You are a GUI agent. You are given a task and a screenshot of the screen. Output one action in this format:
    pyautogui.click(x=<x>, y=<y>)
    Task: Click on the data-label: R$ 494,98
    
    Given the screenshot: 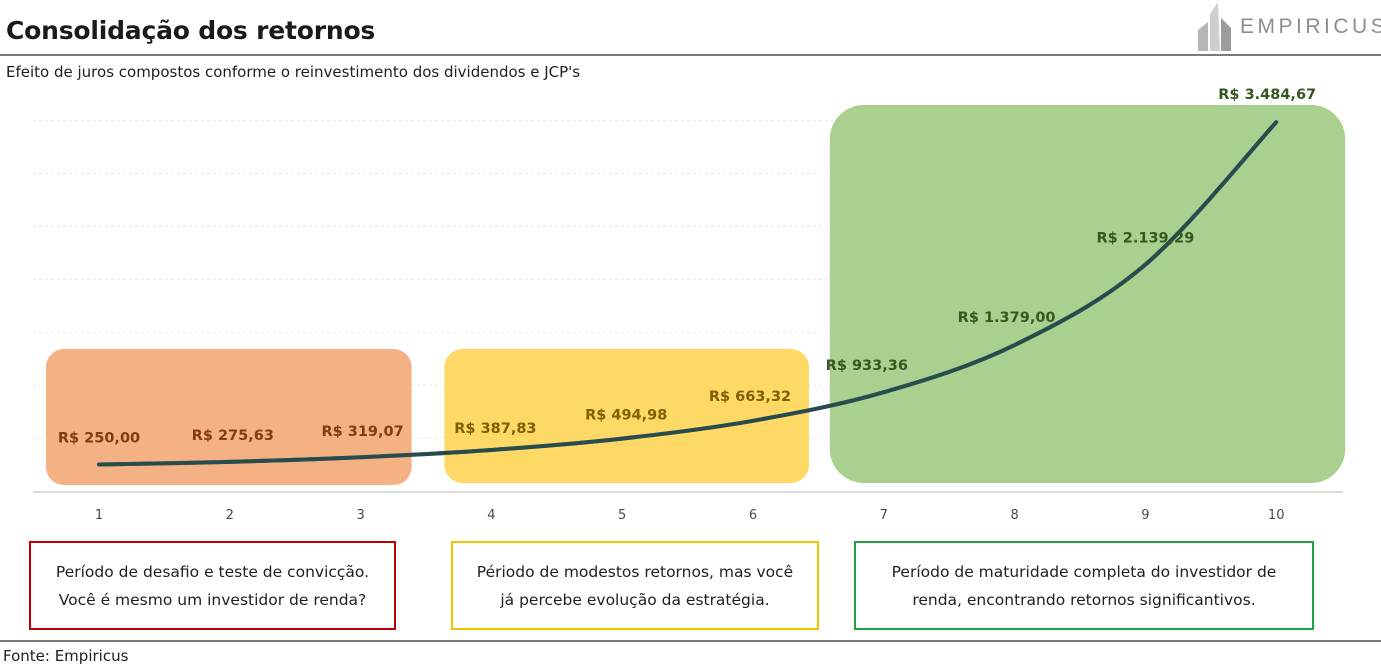 What is the action you would take?
    pyautogui.click(x=626, y=416)
    